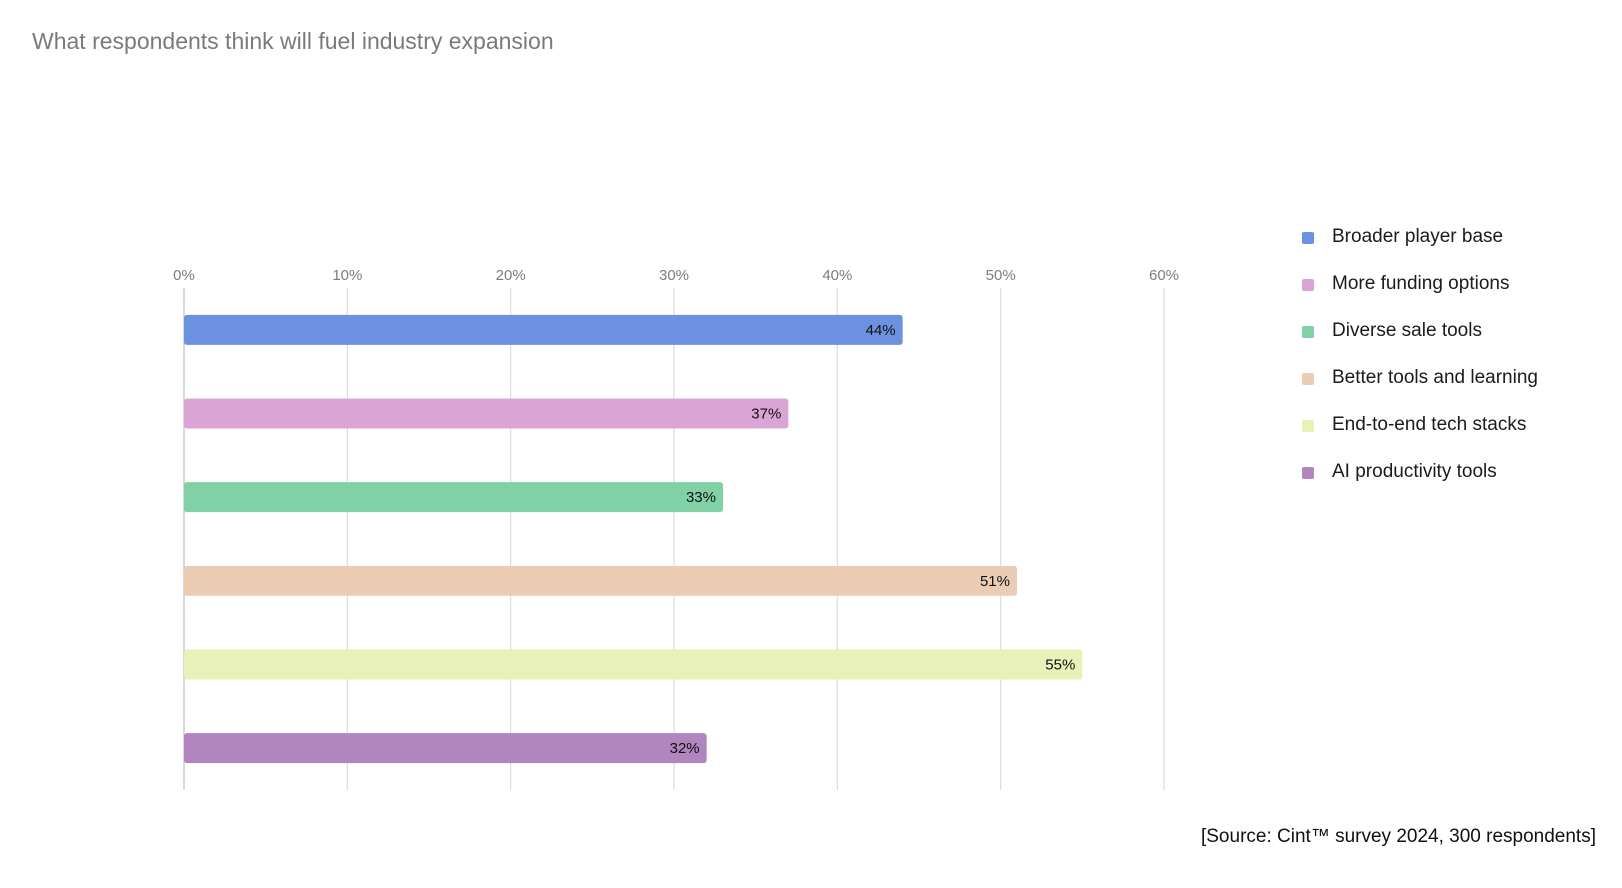  Describe the element at coordinates (1420, 390) in the screenshot. I see `legend-item: Better tools and learning` at that location.